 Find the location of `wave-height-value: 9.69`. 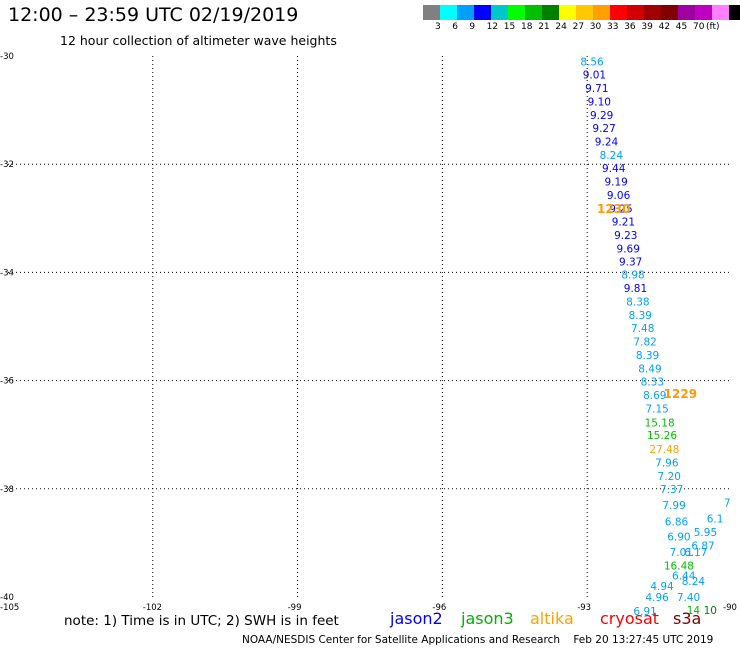

wave-height-value: 9.69 is located at coordinates (628, 250).